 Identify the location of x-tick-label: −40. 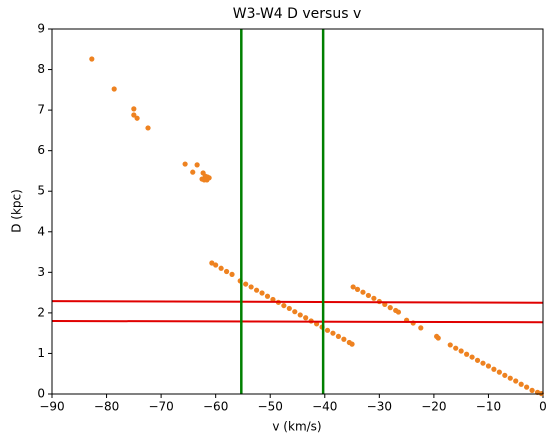
(324, 407).